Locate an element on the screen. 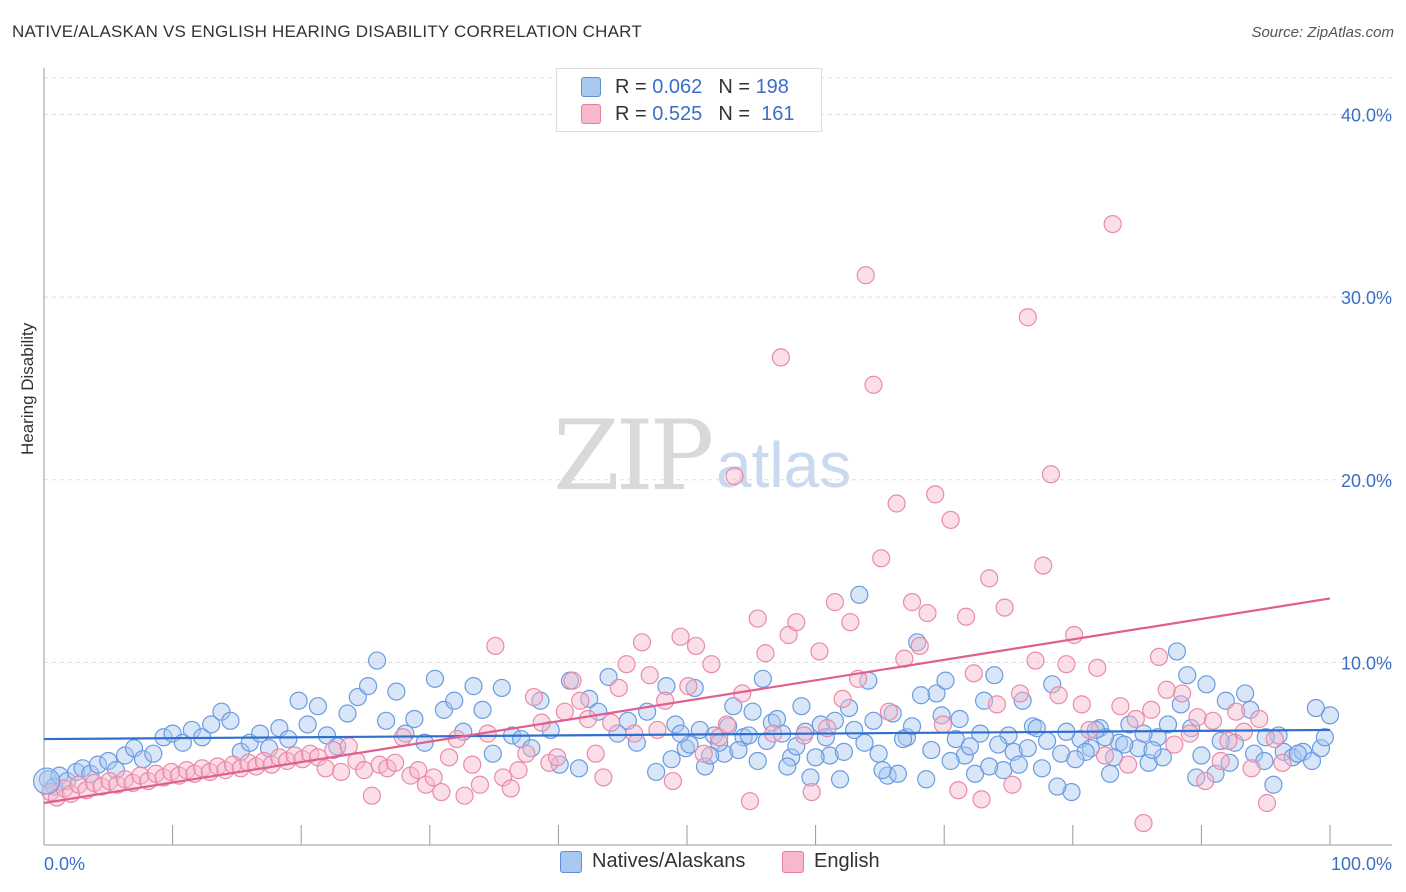 The height and width of the screenshot is (892, 1406). bottom-legend-natives: Natives/Alaskans is located at coordinates (652, 861).